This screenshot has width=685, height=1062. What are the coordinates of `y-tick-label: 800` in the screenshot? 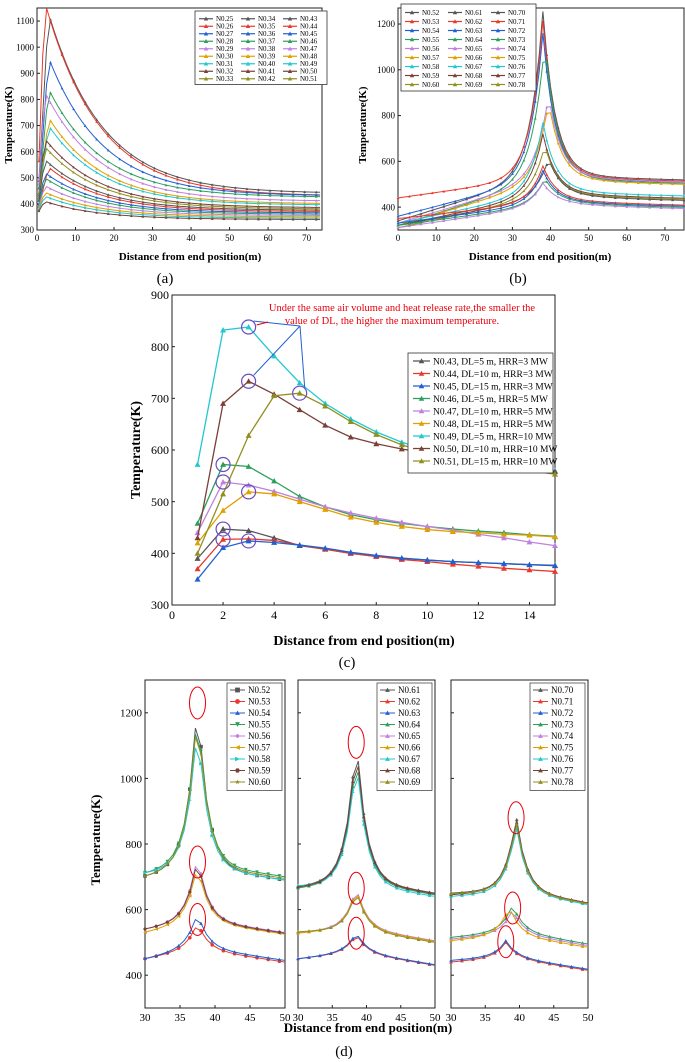 It's located at (160, 347).